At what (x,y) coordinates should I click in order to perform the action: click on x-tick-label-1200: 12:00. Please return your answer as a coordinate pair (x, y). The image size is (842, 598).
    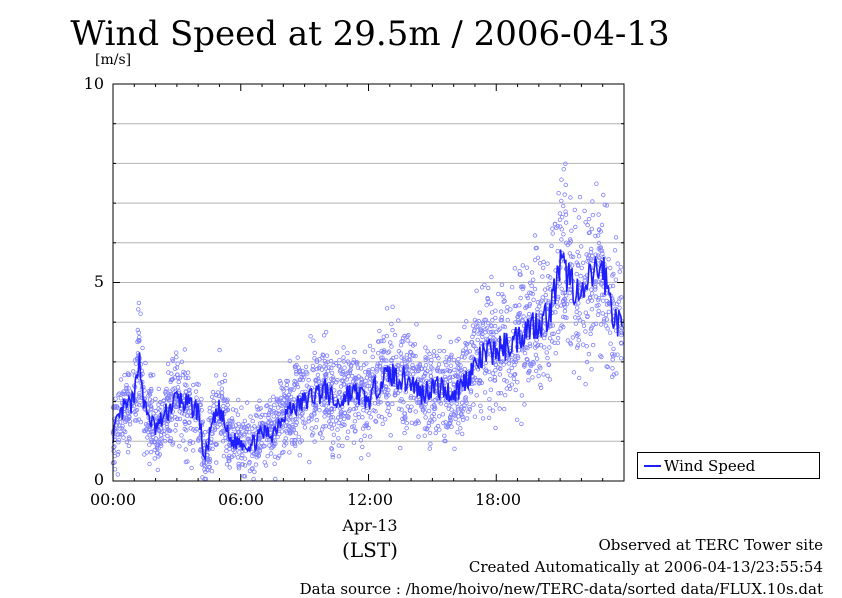
    Looking at the image, I should click on (370, 499).